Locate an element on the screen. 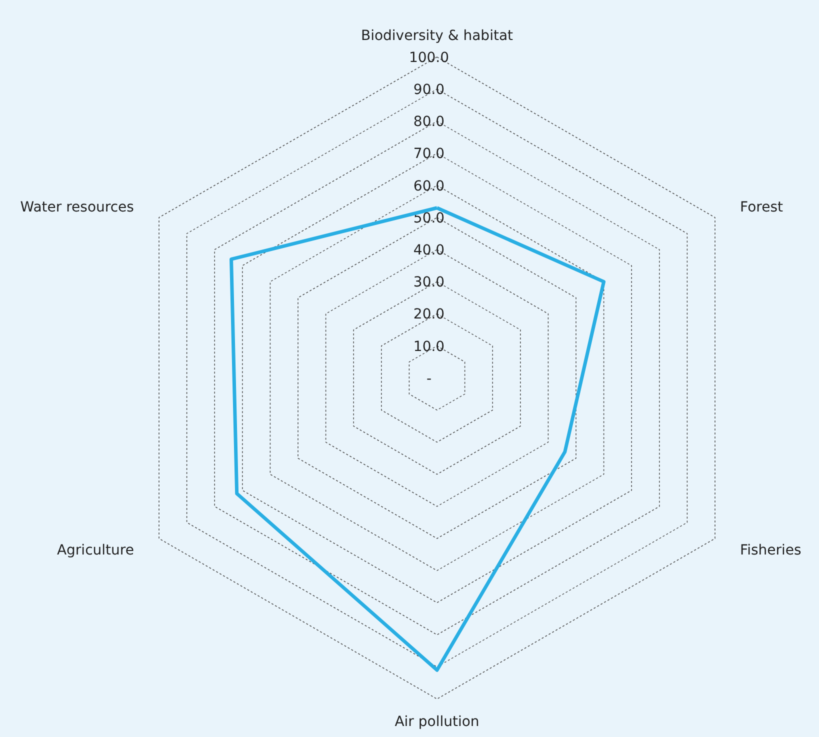 The height and width of the screenshot is (737, 819). spoke-label: Biodiversity & habitat is located at coordinates (437, 36).